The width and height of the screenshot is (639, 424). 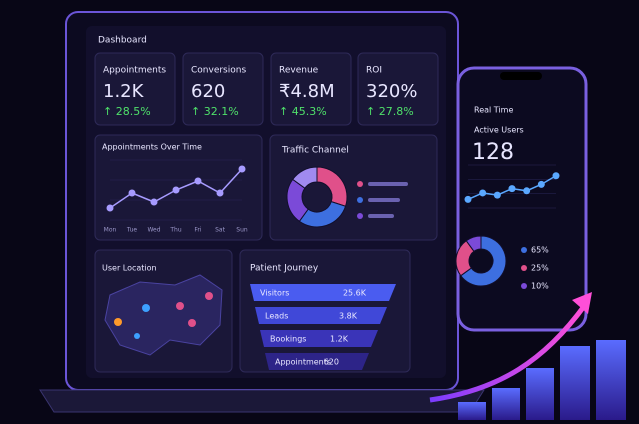 What do you see at coordinates (521, 76) in the screenshot?
I see `phone-notch` at bounding box center [521, 76].